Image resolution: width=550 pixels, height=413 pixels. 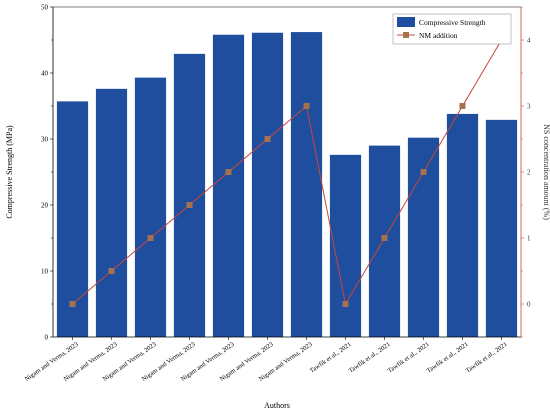 I want to click on legend-marker-swatch, so click(x=406, y=35).